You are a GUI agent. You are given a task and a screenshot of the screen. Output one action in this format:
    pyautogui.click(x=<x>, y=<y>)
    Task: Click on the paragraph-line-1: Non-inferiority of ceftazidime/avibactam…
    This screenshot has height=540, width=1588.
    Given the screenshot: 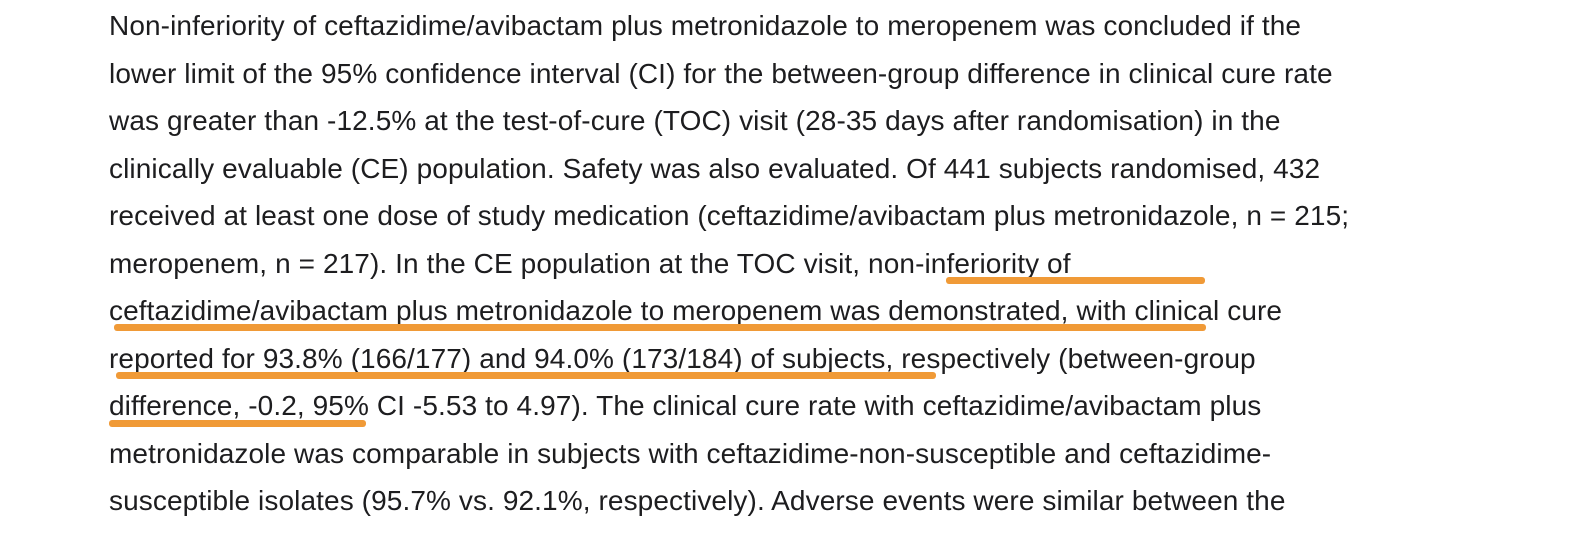 What is the action you would take?
    pyautogui.click(x=705, y=25)
    